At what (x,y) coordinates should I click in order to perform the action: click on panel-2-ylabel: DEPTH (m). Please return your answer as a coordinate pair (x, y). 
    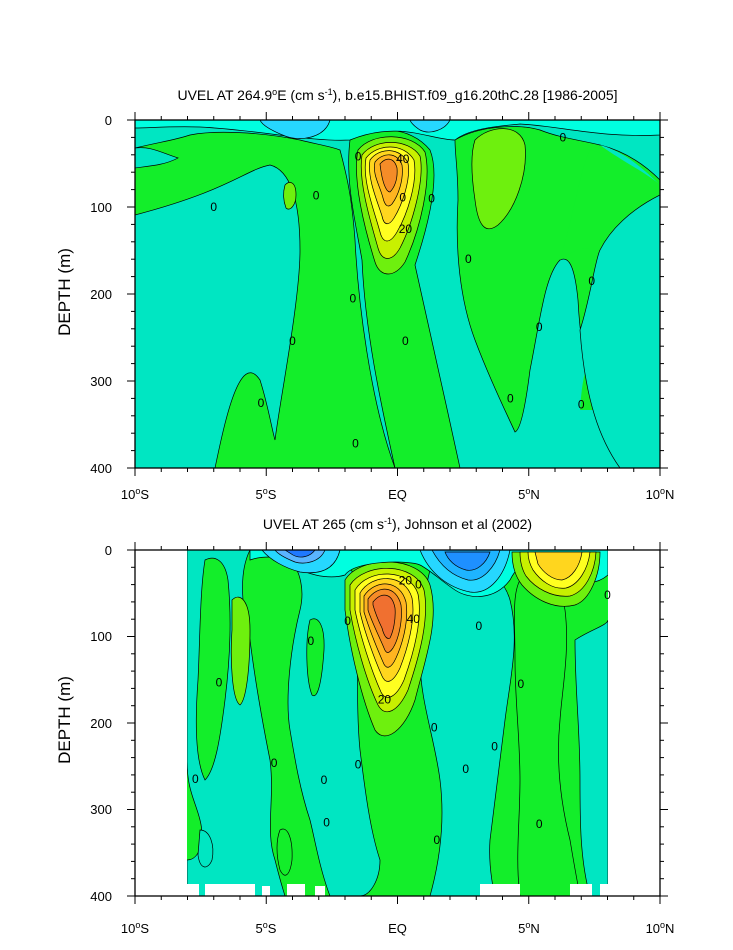
    Looking at the image, I should click on (64, 720).